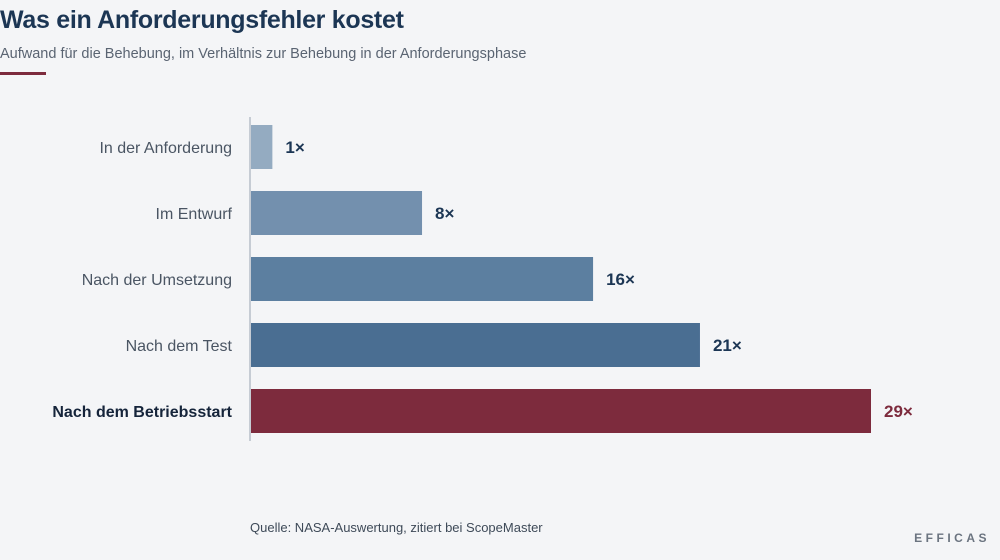  What do you see at coordinates (444, 213) in the screenshot?
I see `value-label-1: 8×` at bounding box center [444, 213].